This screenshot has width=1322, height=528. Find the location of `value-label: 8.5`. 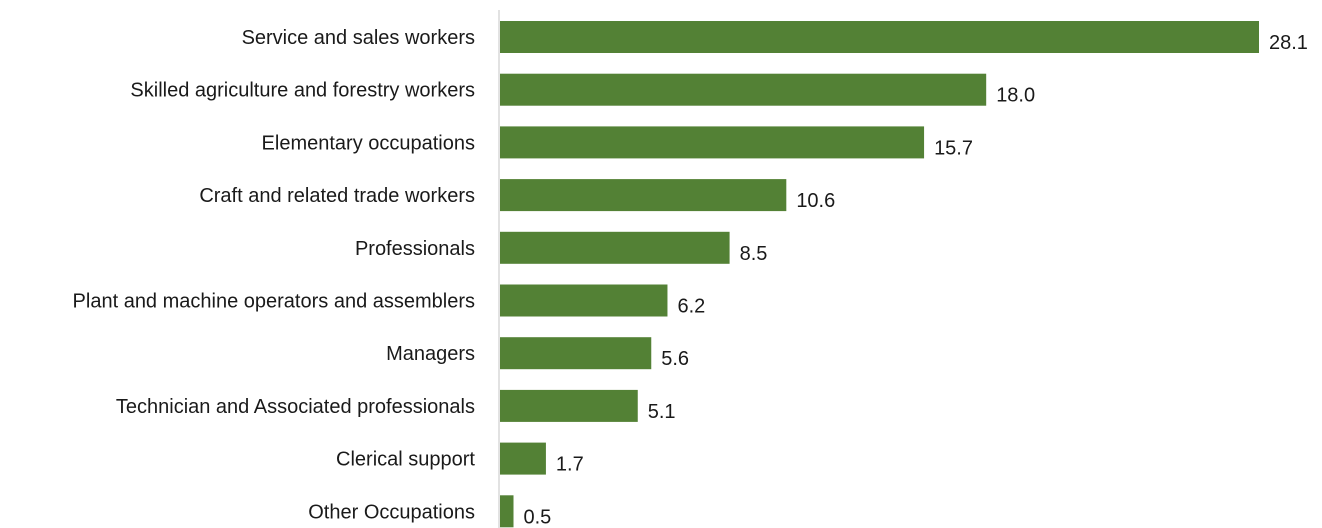

value-label: 8.5 is located at coordinates (754, 254).